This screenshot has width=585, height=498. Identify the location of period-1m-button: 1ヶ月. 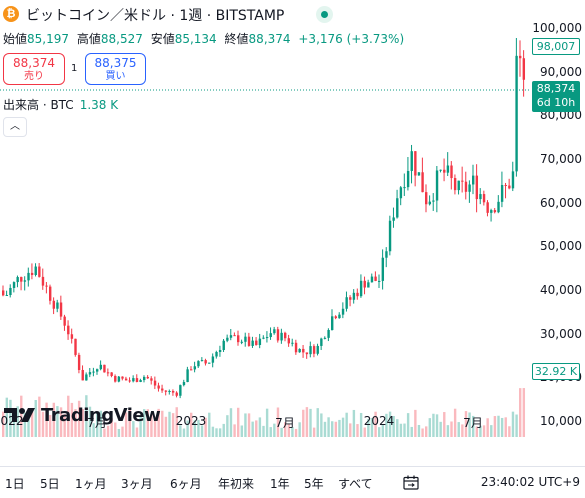
(91, 484).